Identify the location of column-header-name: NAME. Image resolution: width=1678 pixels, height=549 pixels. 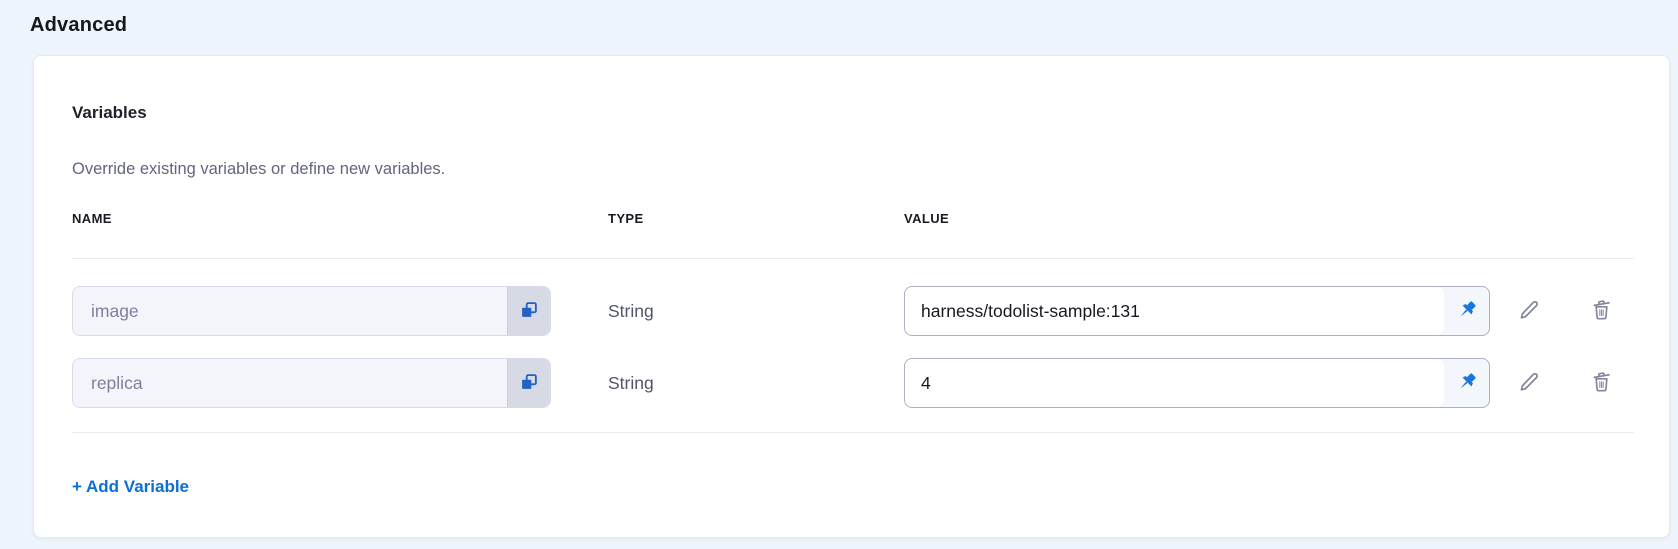
(92, 218).